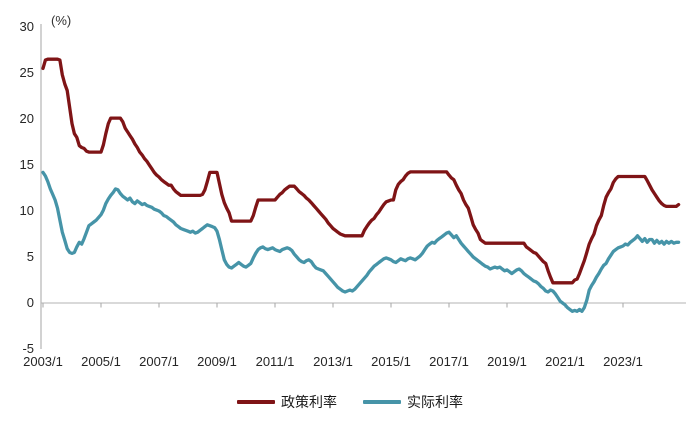  Describe the element at coordinates (26, 210) in the screenshot. I see `y-axis-tick-label: 10` at that location.